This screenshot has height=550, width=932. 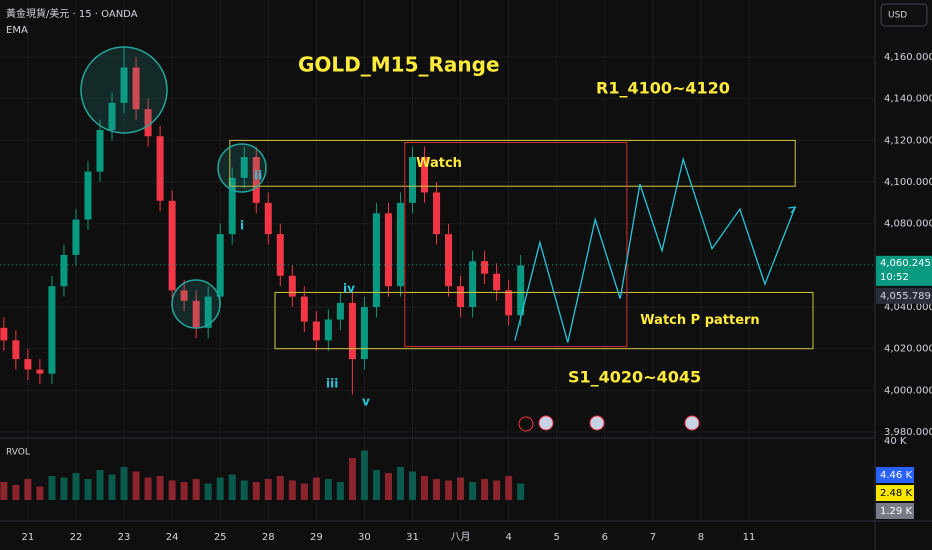 I want to click on highlight-circle, so click(x=242, y=168).